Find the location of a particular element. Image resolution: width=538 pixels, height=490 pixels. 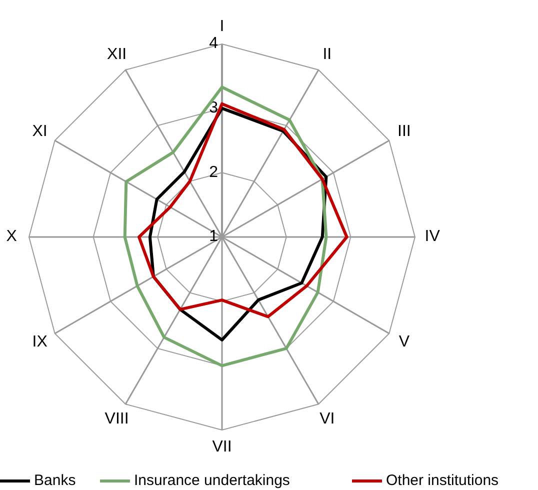

spoke-label: VI is located at coordinates (327, 419).